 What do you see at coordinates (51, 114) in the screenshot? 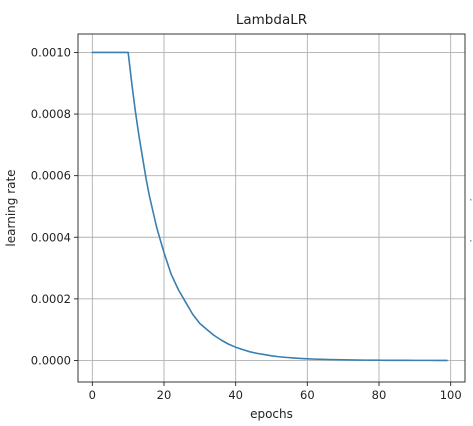
I see `y-tick-label: 0.0008` at bounding box center [51, 114].